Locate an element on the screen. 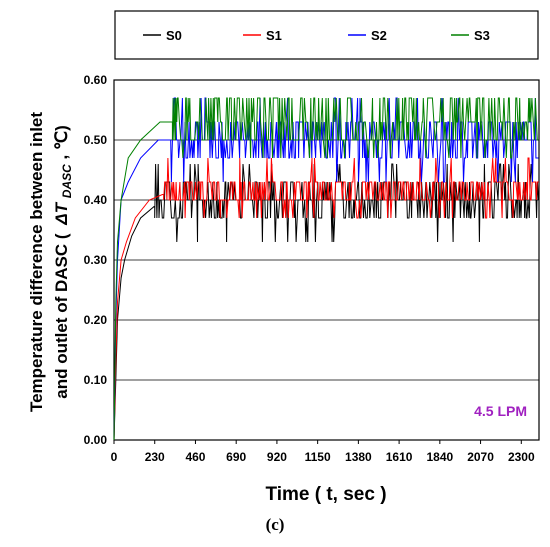  legend-label-s0: S0 is located at coordinates (174, 35).